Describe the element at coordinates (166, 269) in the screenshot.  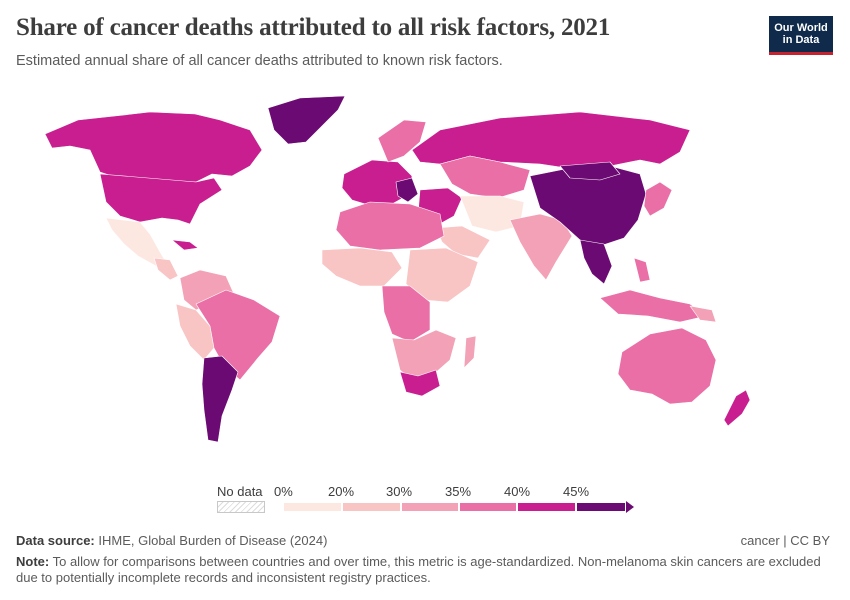
I see `region-central-america` at that location.